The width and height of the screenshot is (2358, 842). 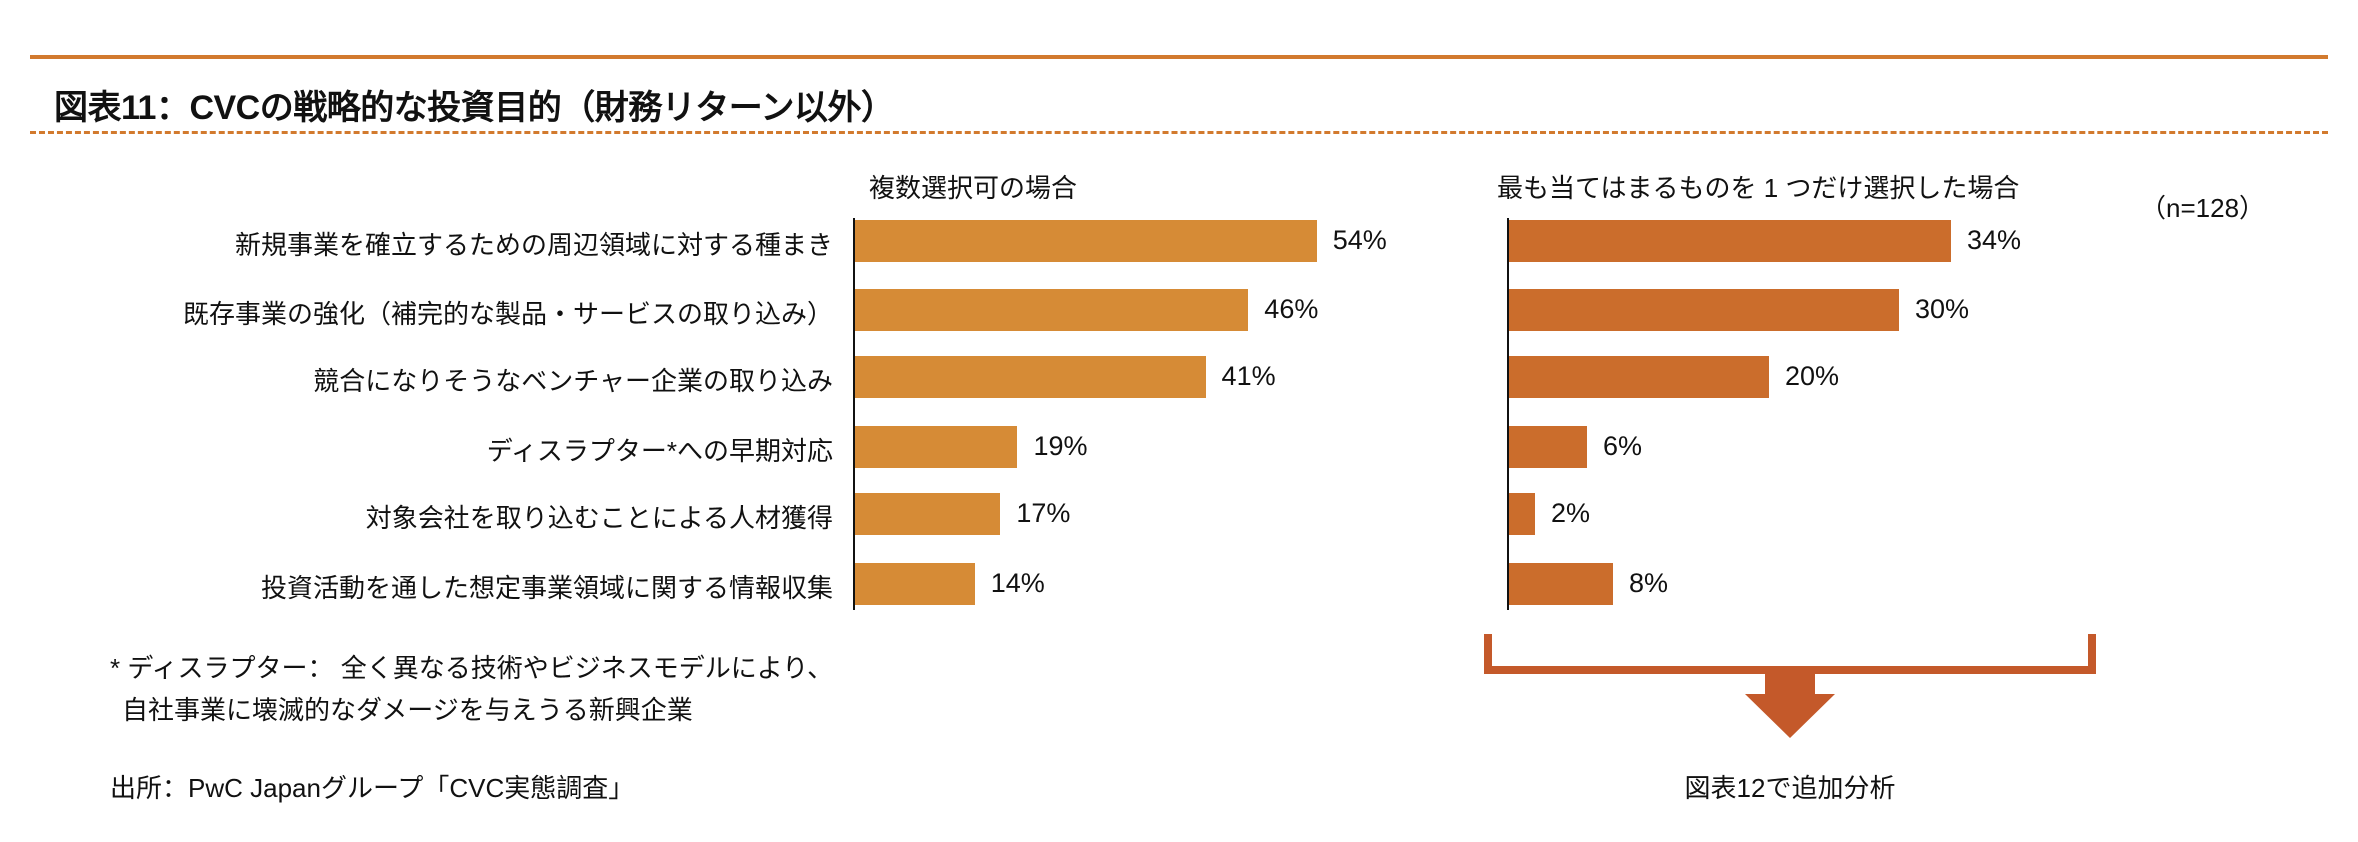 What do you see at coordinates (1179, 57) in the screenshot?
I see `top-rule` at bounding box center [1179, 57].